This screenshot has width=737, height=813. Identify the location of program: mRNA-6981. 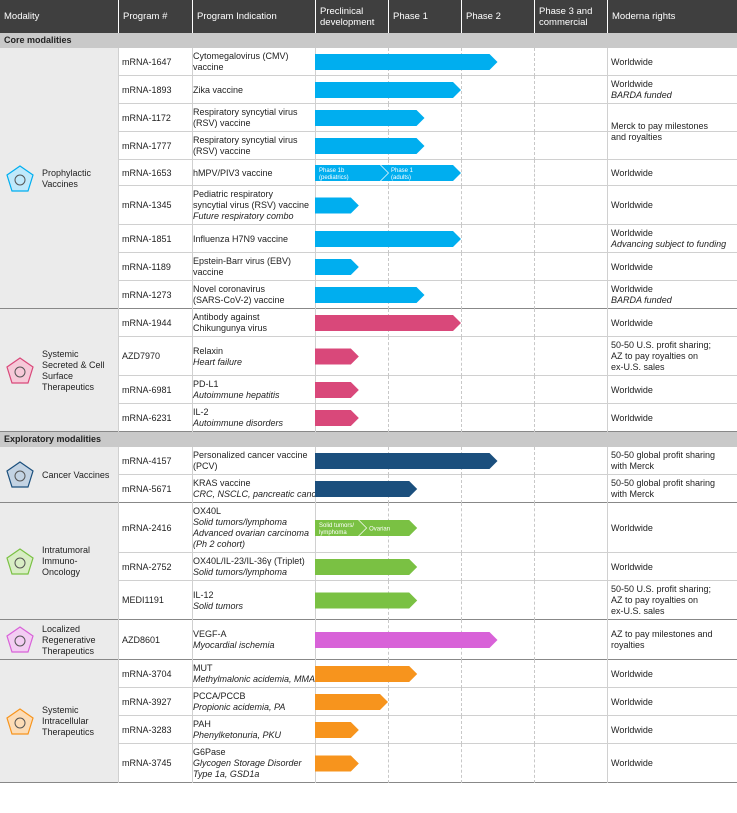
(147, 389).